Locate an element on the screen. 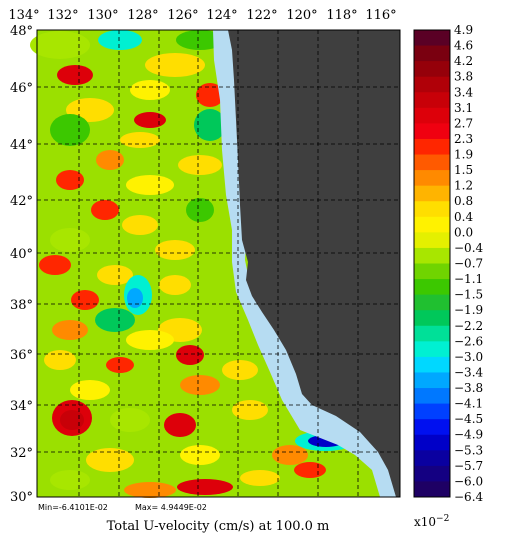 Image resolution: width=520 pixels, height=540 pixels. latitude-label: 44° is located at coordinates (21, 145).